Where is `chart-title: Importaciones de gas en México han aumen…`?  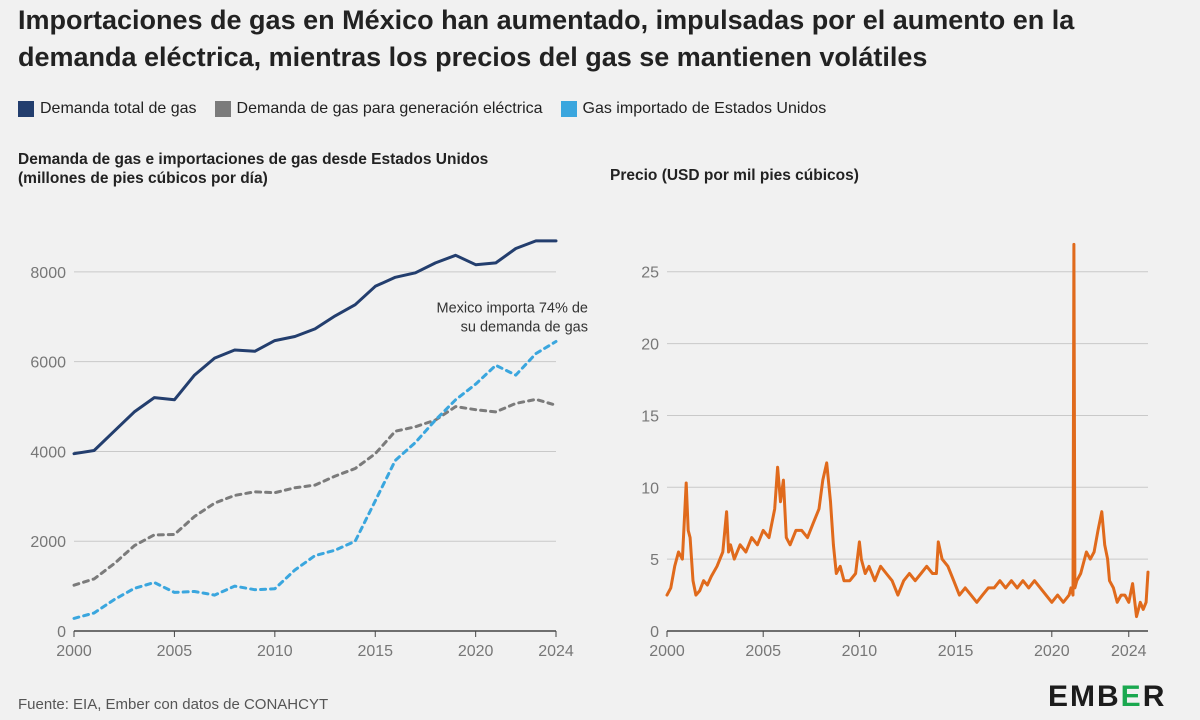
chart-title: Importaciones de gas en México han aumen… is located at coordinates (546, 38).